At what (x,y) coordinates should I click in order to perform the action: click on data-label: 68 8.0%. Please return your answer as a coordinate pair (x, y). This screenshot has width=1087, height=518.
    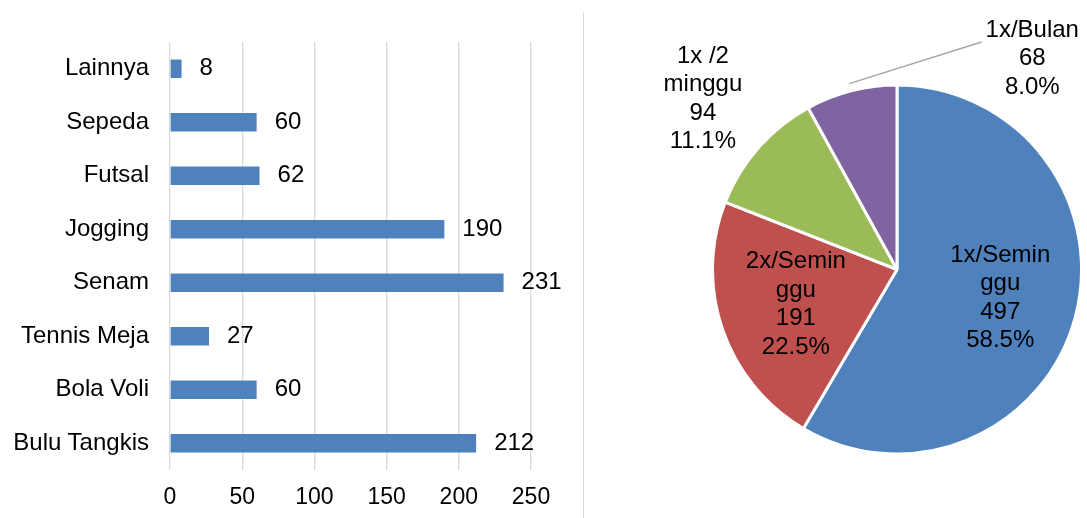
    Looking at the image, I should click on (1032, 71).